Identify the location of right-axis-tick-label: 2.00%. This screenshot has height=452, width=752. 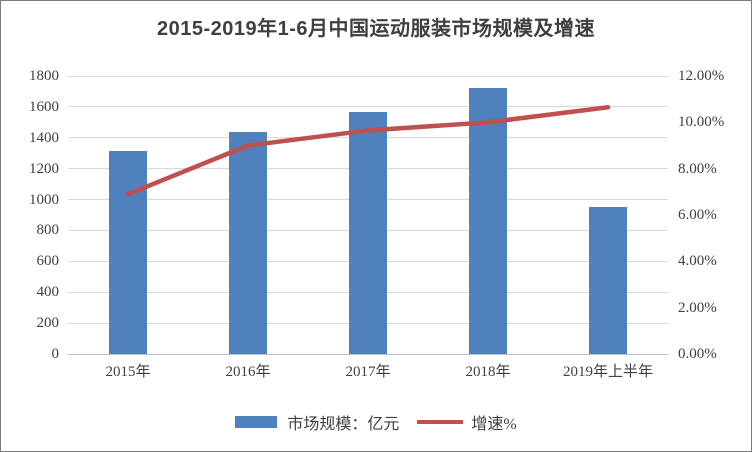
(697, 307).